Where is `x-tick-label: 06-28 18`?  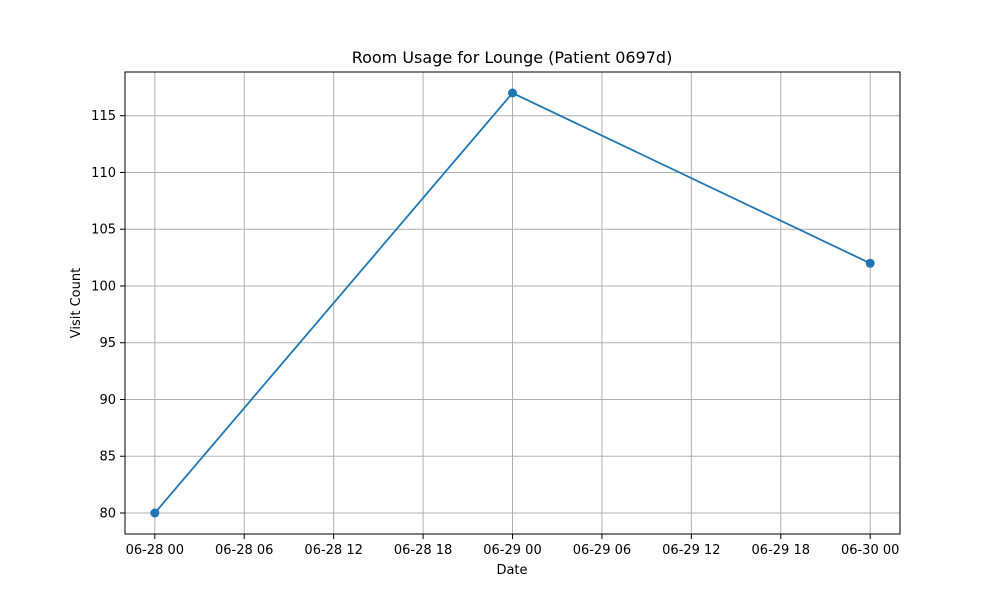 x-tick-label: 06-28 18 is located at coordinates (423, 550).